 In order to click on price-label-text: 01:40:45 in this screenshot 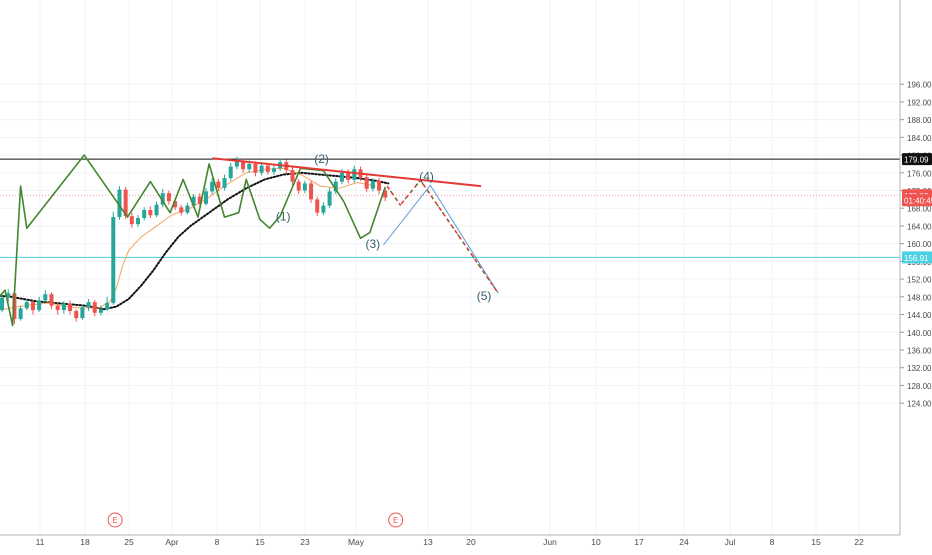, I will do `click(918, 201)`.